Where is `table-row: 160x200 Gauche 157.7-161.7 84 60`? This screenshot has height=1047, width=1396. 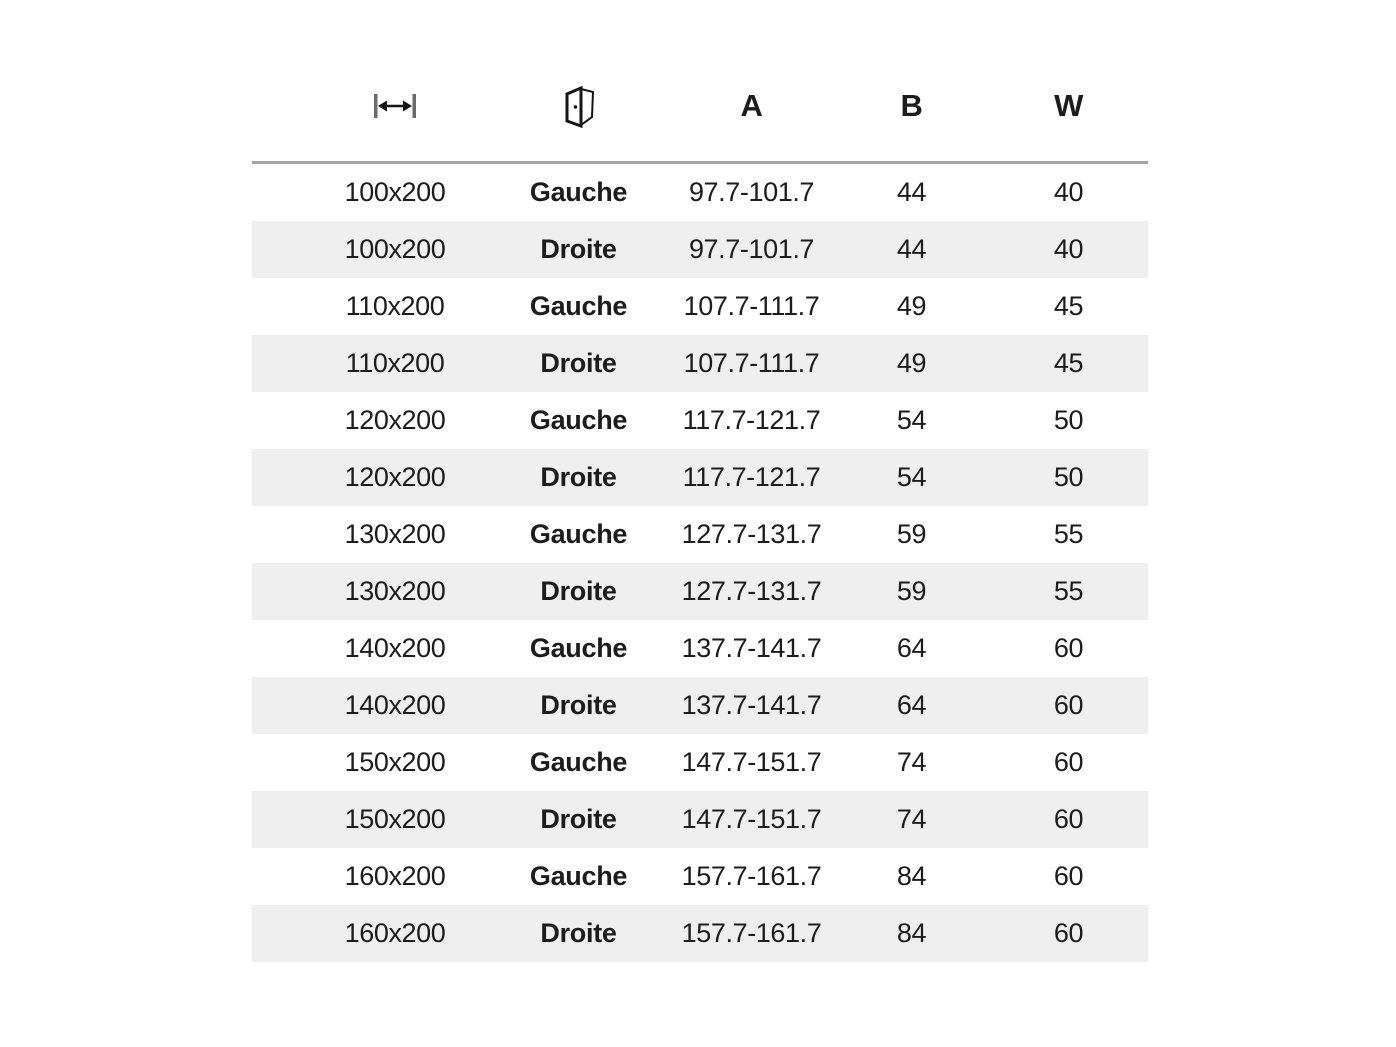 table-row: 160x200 Gauche 157.7-161.7 84 60 is located at coordinates (700, 876).